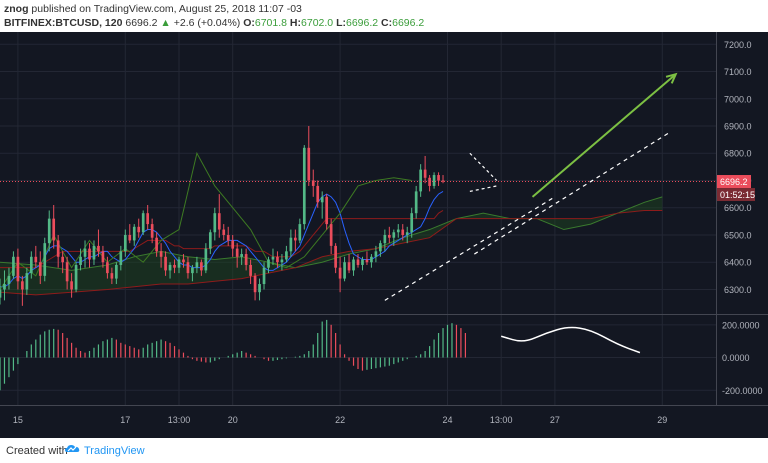  Describe the element at coordinates (671, 78) in the screenshot. I see `arrow-head-icon` at that location.